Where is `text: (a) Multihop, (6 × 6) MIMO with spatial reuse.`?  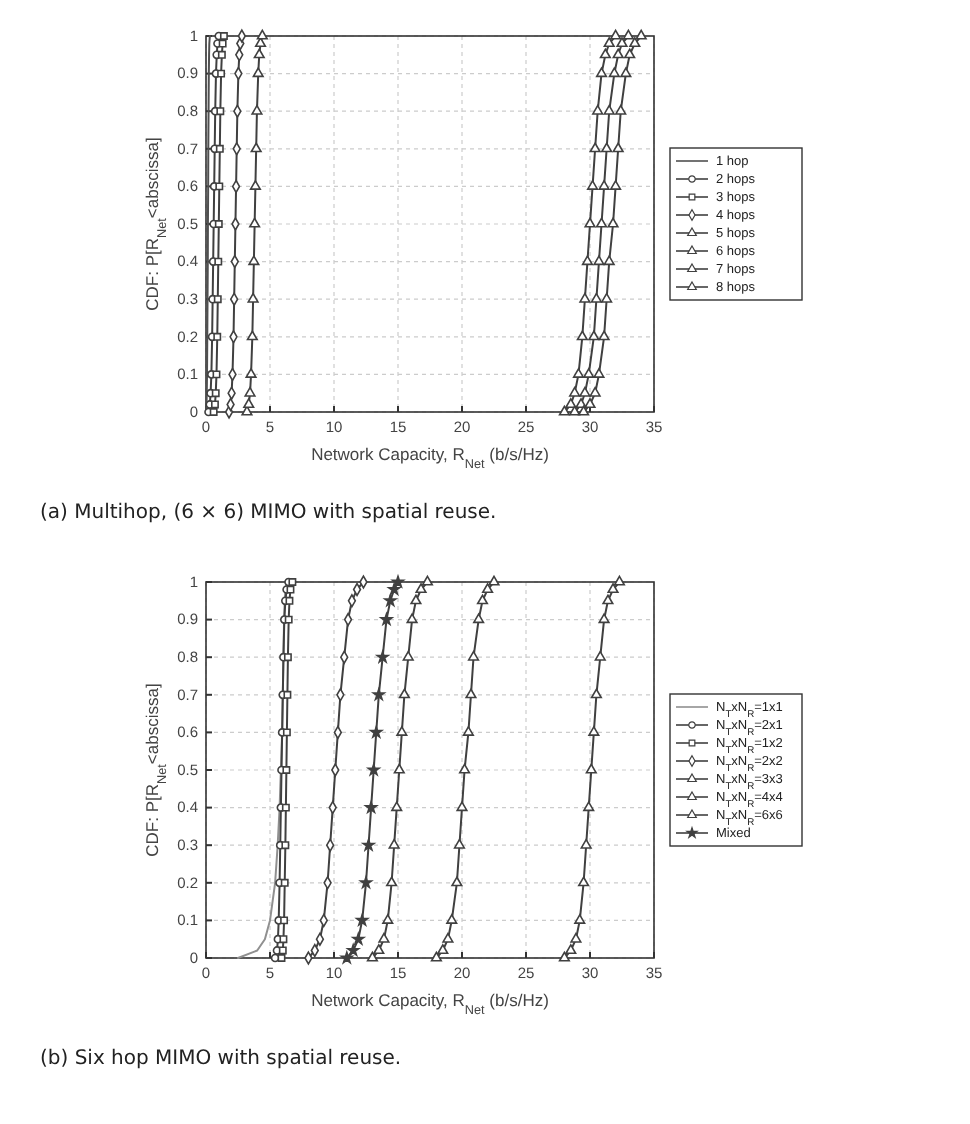
text: (a) Multihop, (6 × 6) MIMO with spatial reuse. is located at coordinates (268, 513).